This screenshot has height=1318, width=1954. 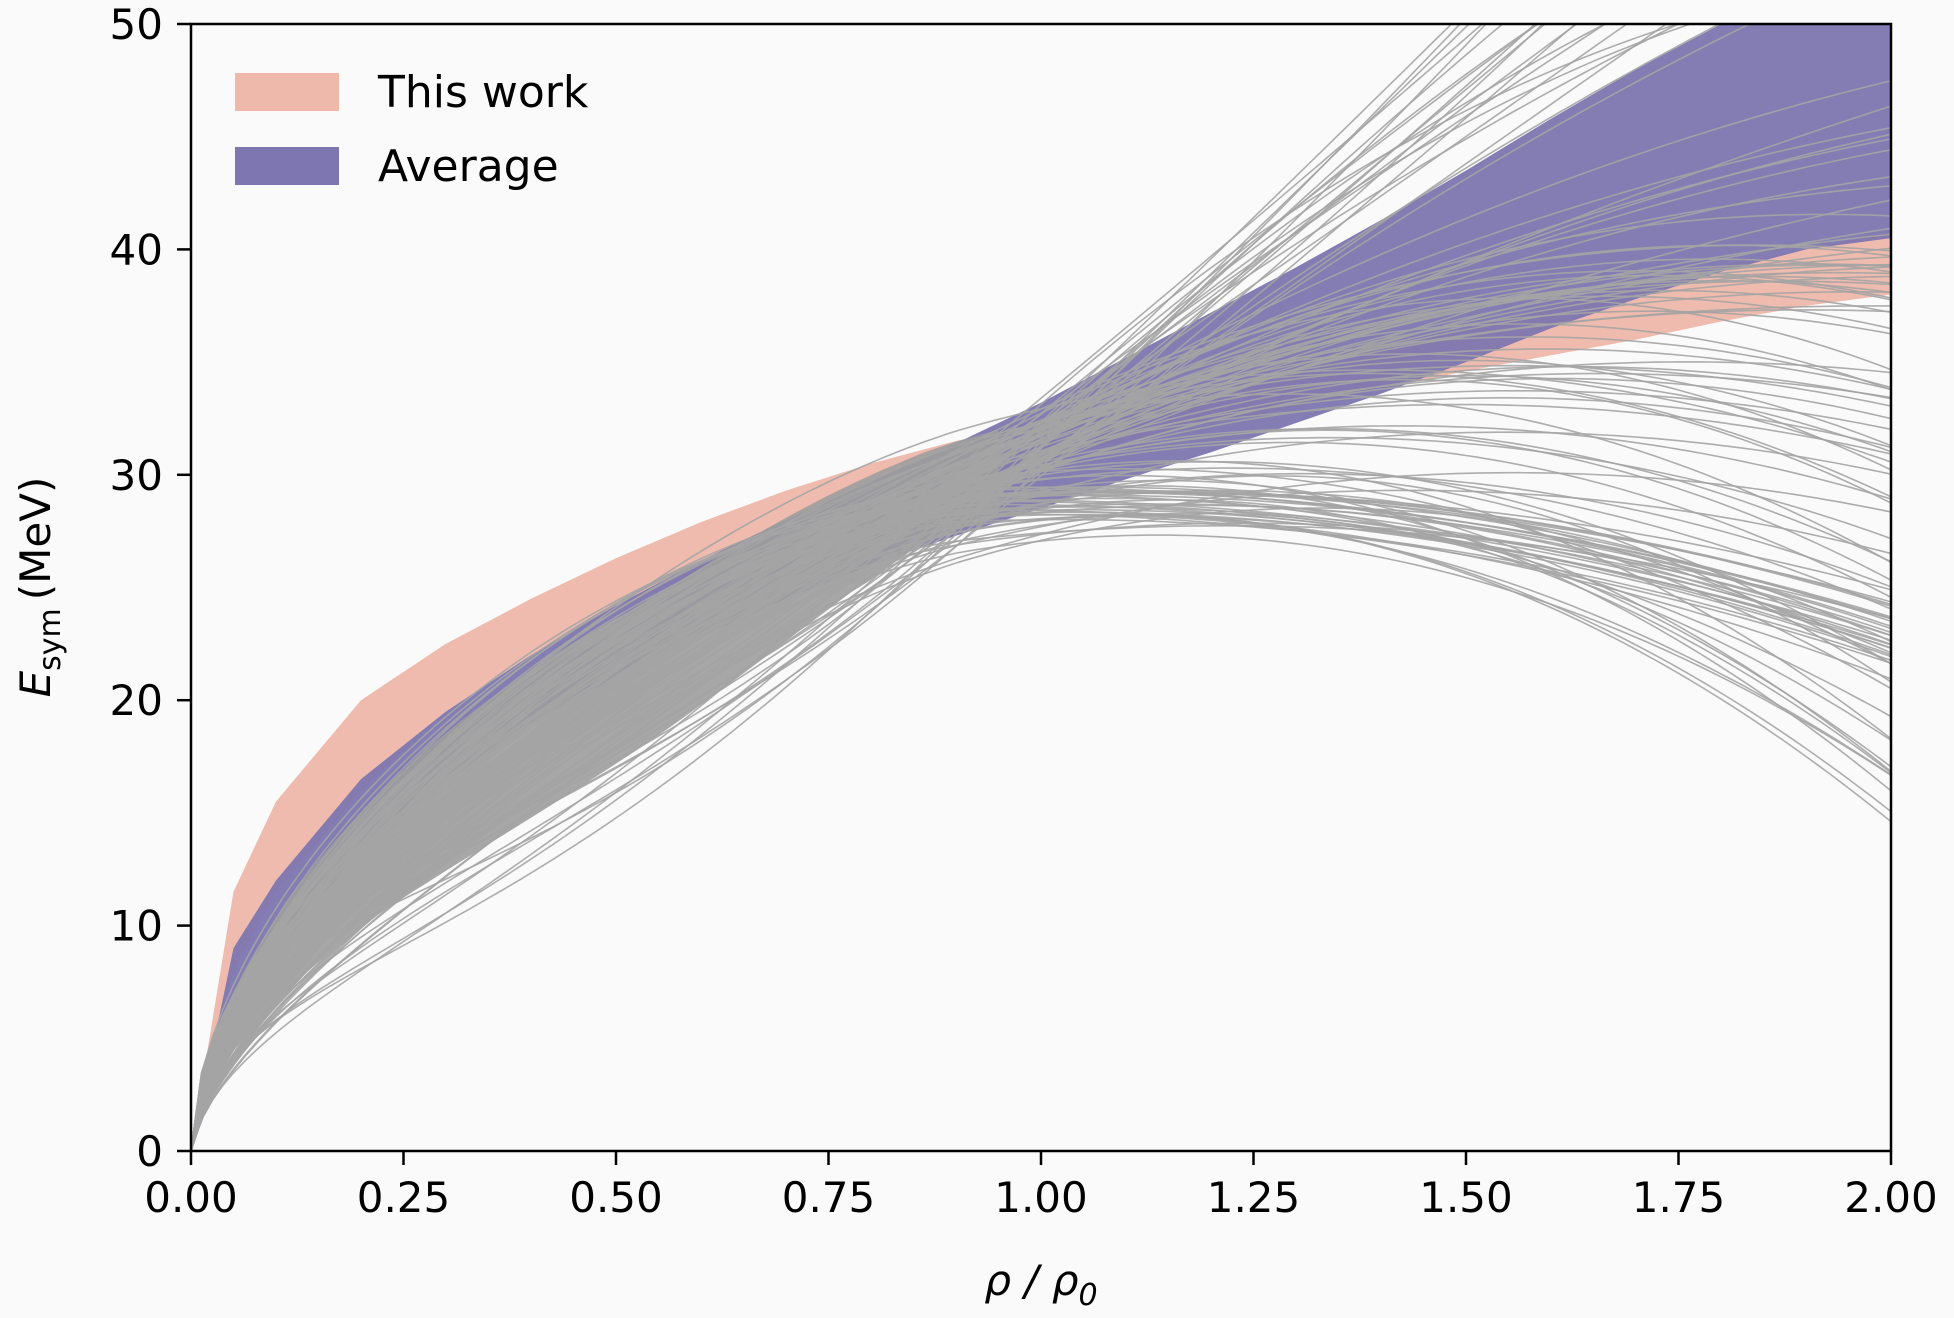 I want to click on y-axis-label-main: E, so click(x=35, y=683).